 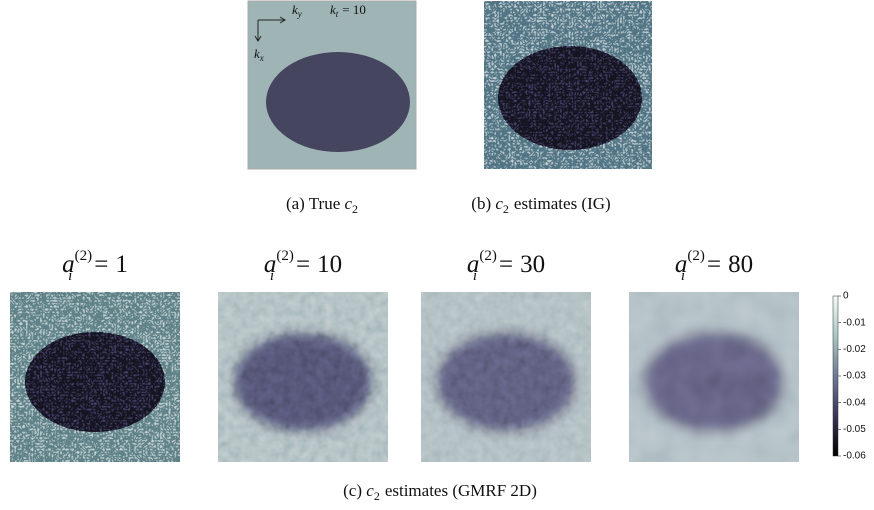 I want to click on colorbar-tick-label: -0.06, so click(x=854, y=456).